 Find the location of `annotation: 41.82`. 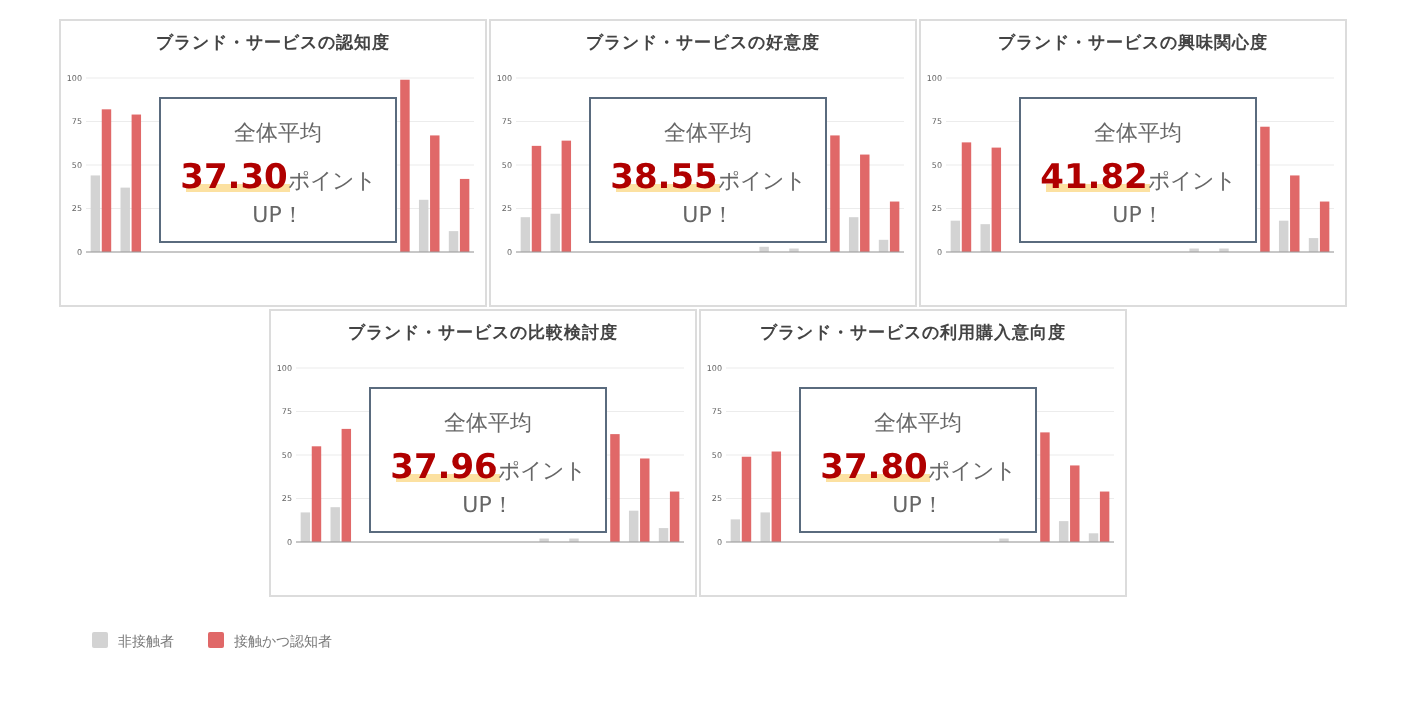

annotation: 41.82 is located at coordinates (1094, 178).